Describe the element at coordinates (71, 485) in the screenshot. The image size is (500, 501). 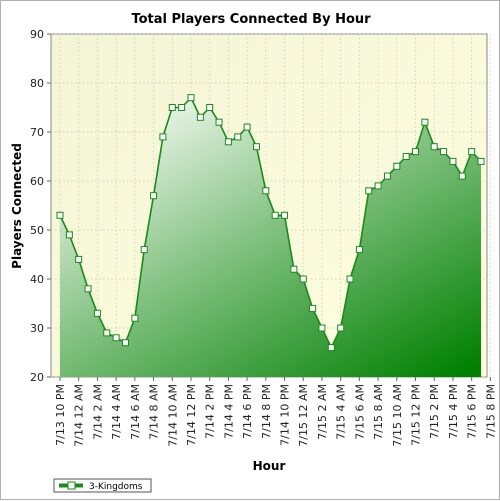
I see `legend-marker` at that location.